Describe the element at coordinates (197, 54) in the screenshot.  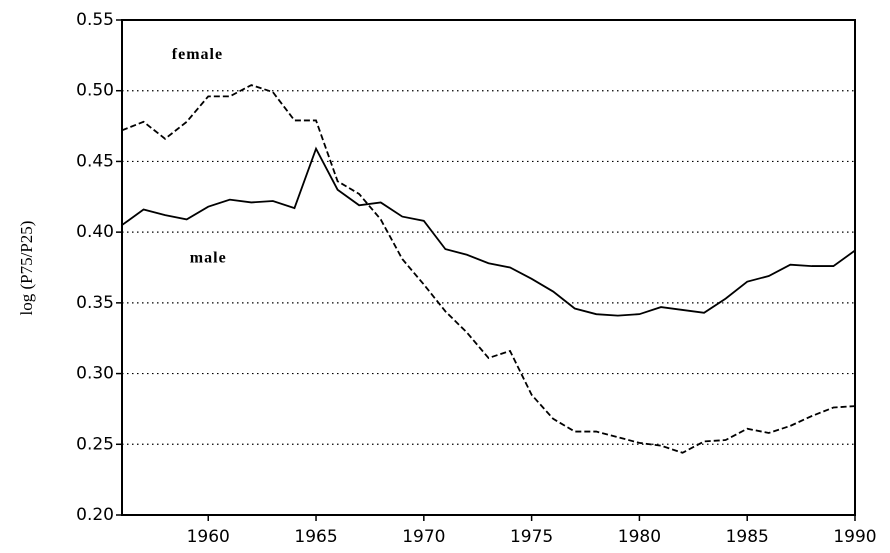
I see `series-label: female` at that location.